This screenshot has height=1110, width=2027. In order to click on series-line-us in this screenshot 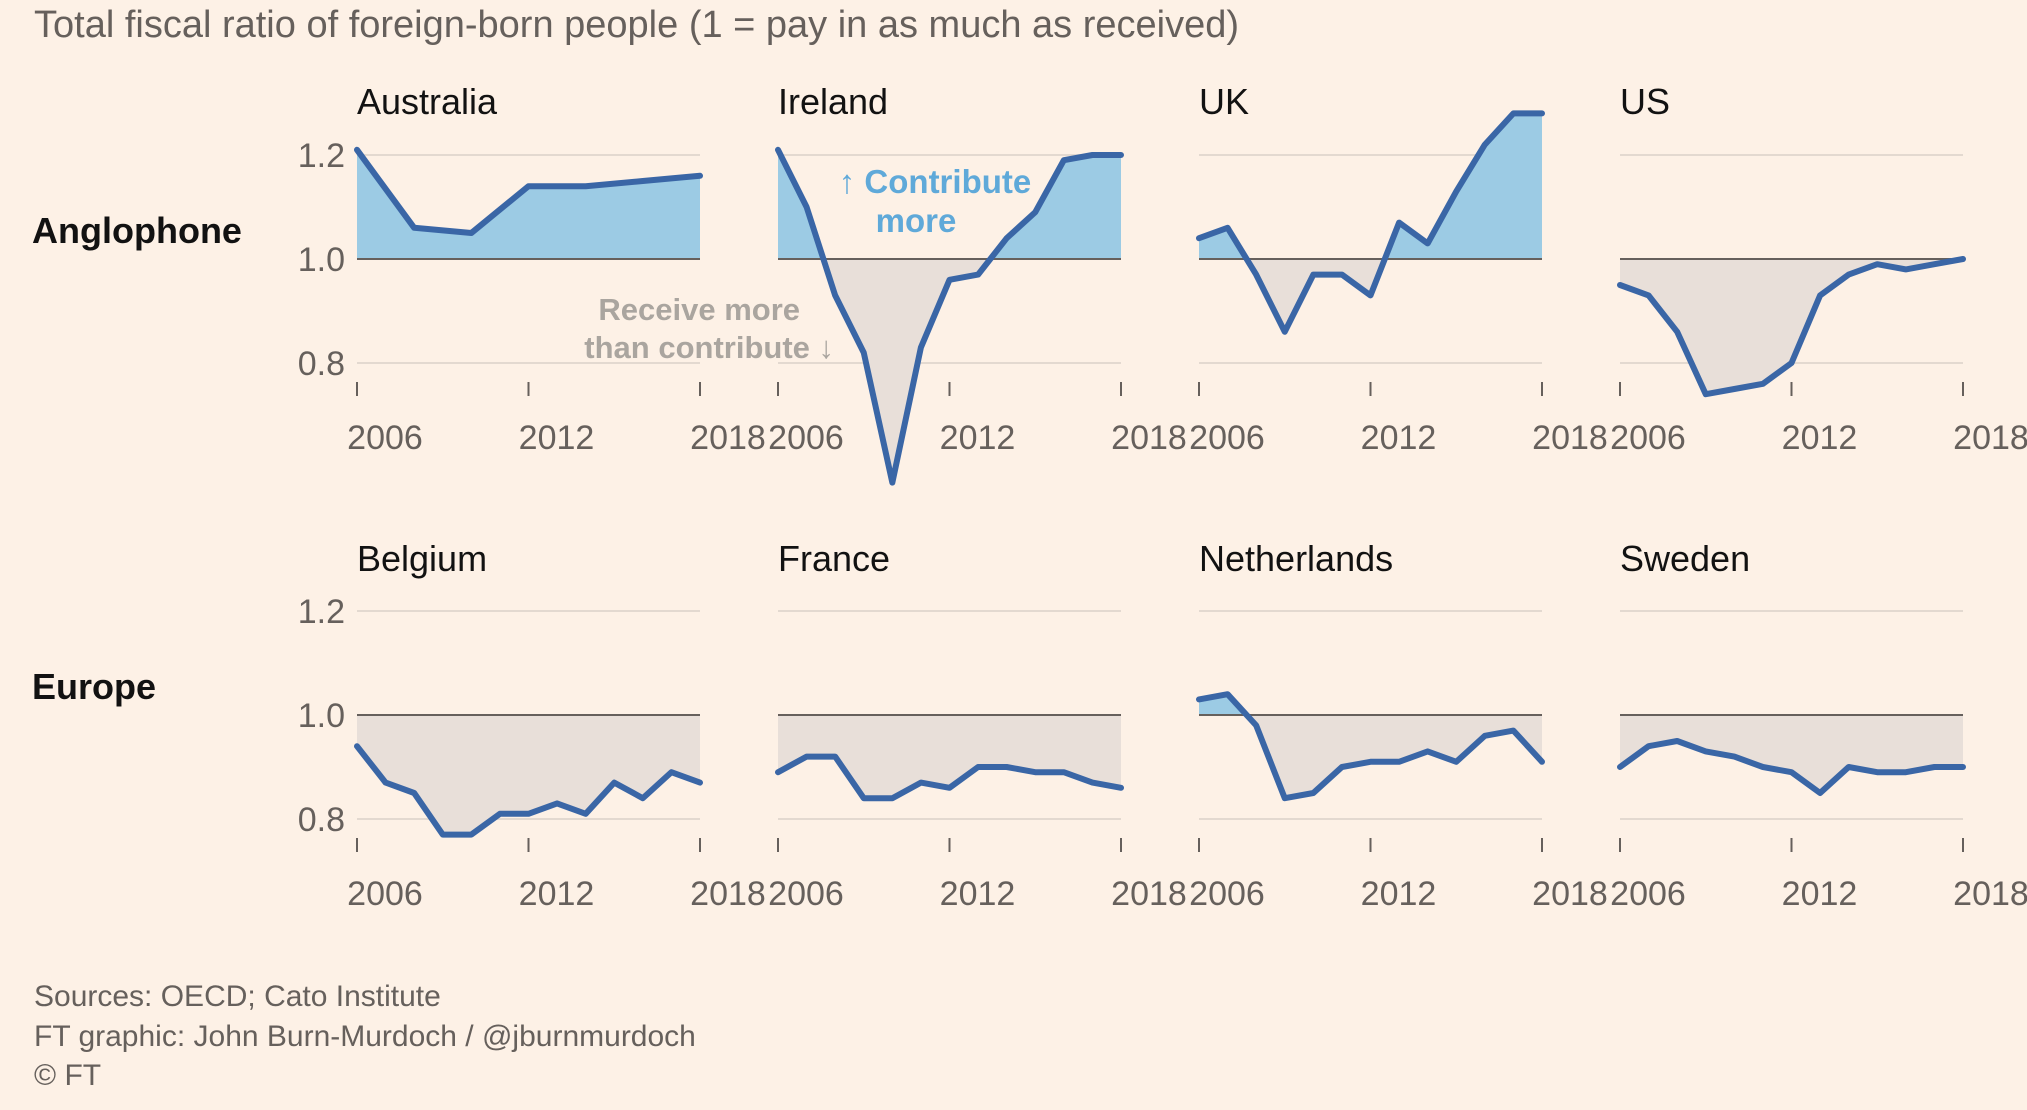, I will do `click(1791, 327)`.